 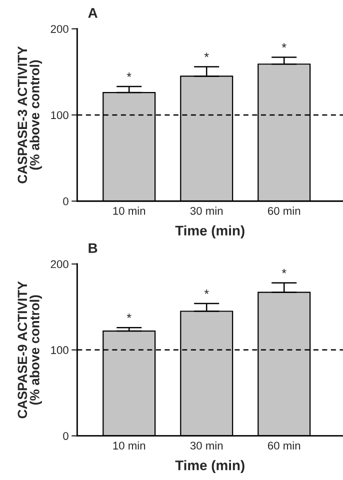 What do you see at coordinates (30, 115) in the screenshot?
I see `y-axis-title: CASPASE-3 ACTIVITY (% above control)` at bounding box center [30, 115].